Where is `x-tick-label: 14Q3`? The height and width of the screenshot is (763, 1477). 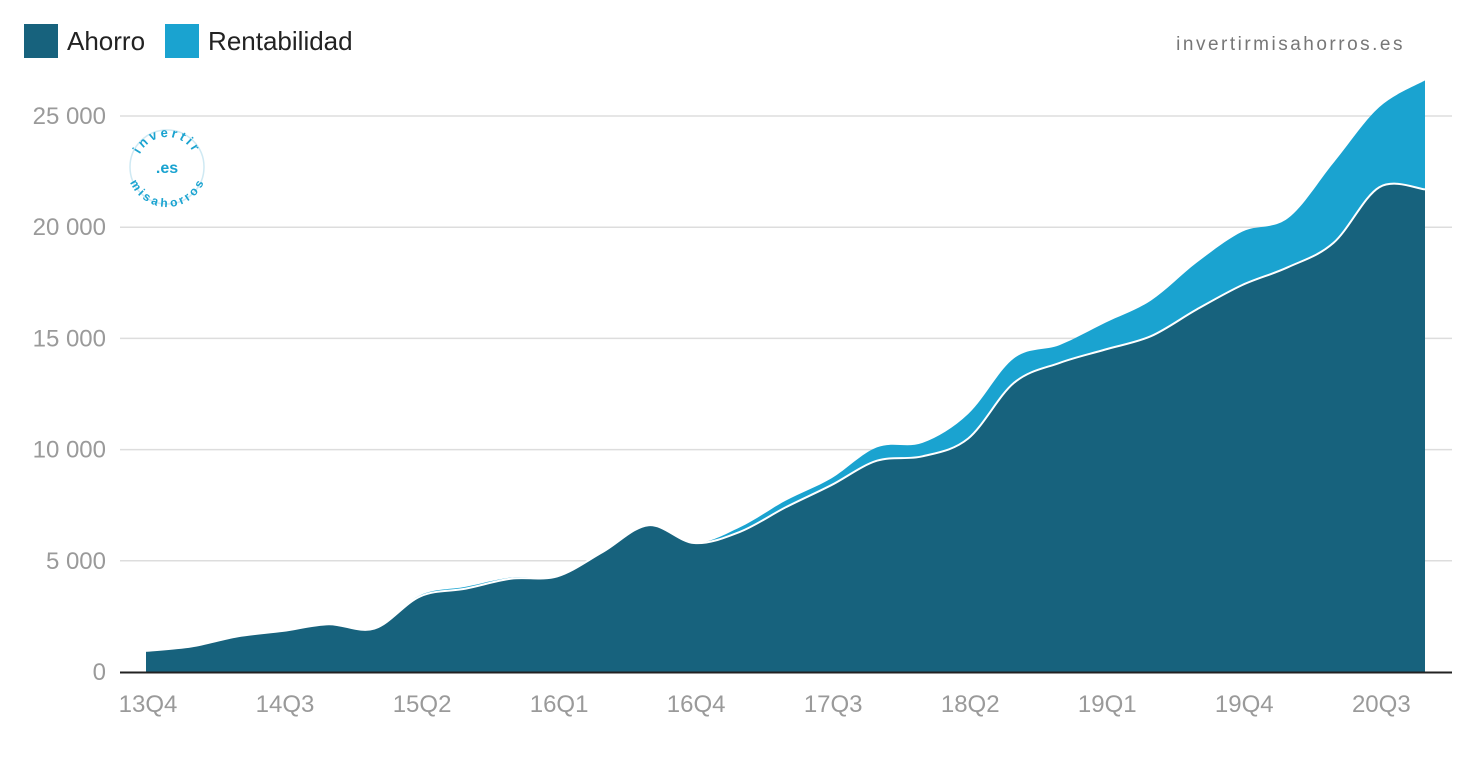 x-tick-label: 14Q3 is located at coordinates (285, 704).